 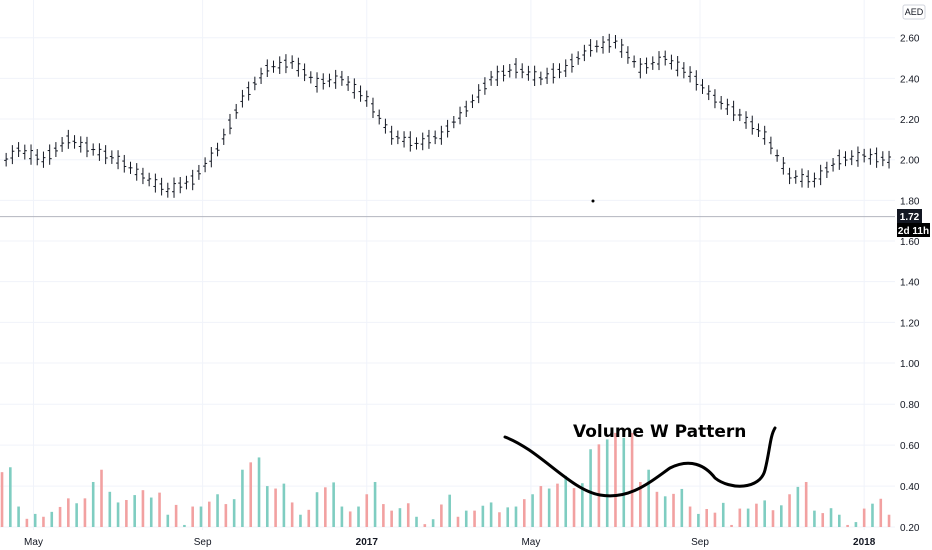 I want to click on price-axis-label: 1.60, so click(x=910, y=242).